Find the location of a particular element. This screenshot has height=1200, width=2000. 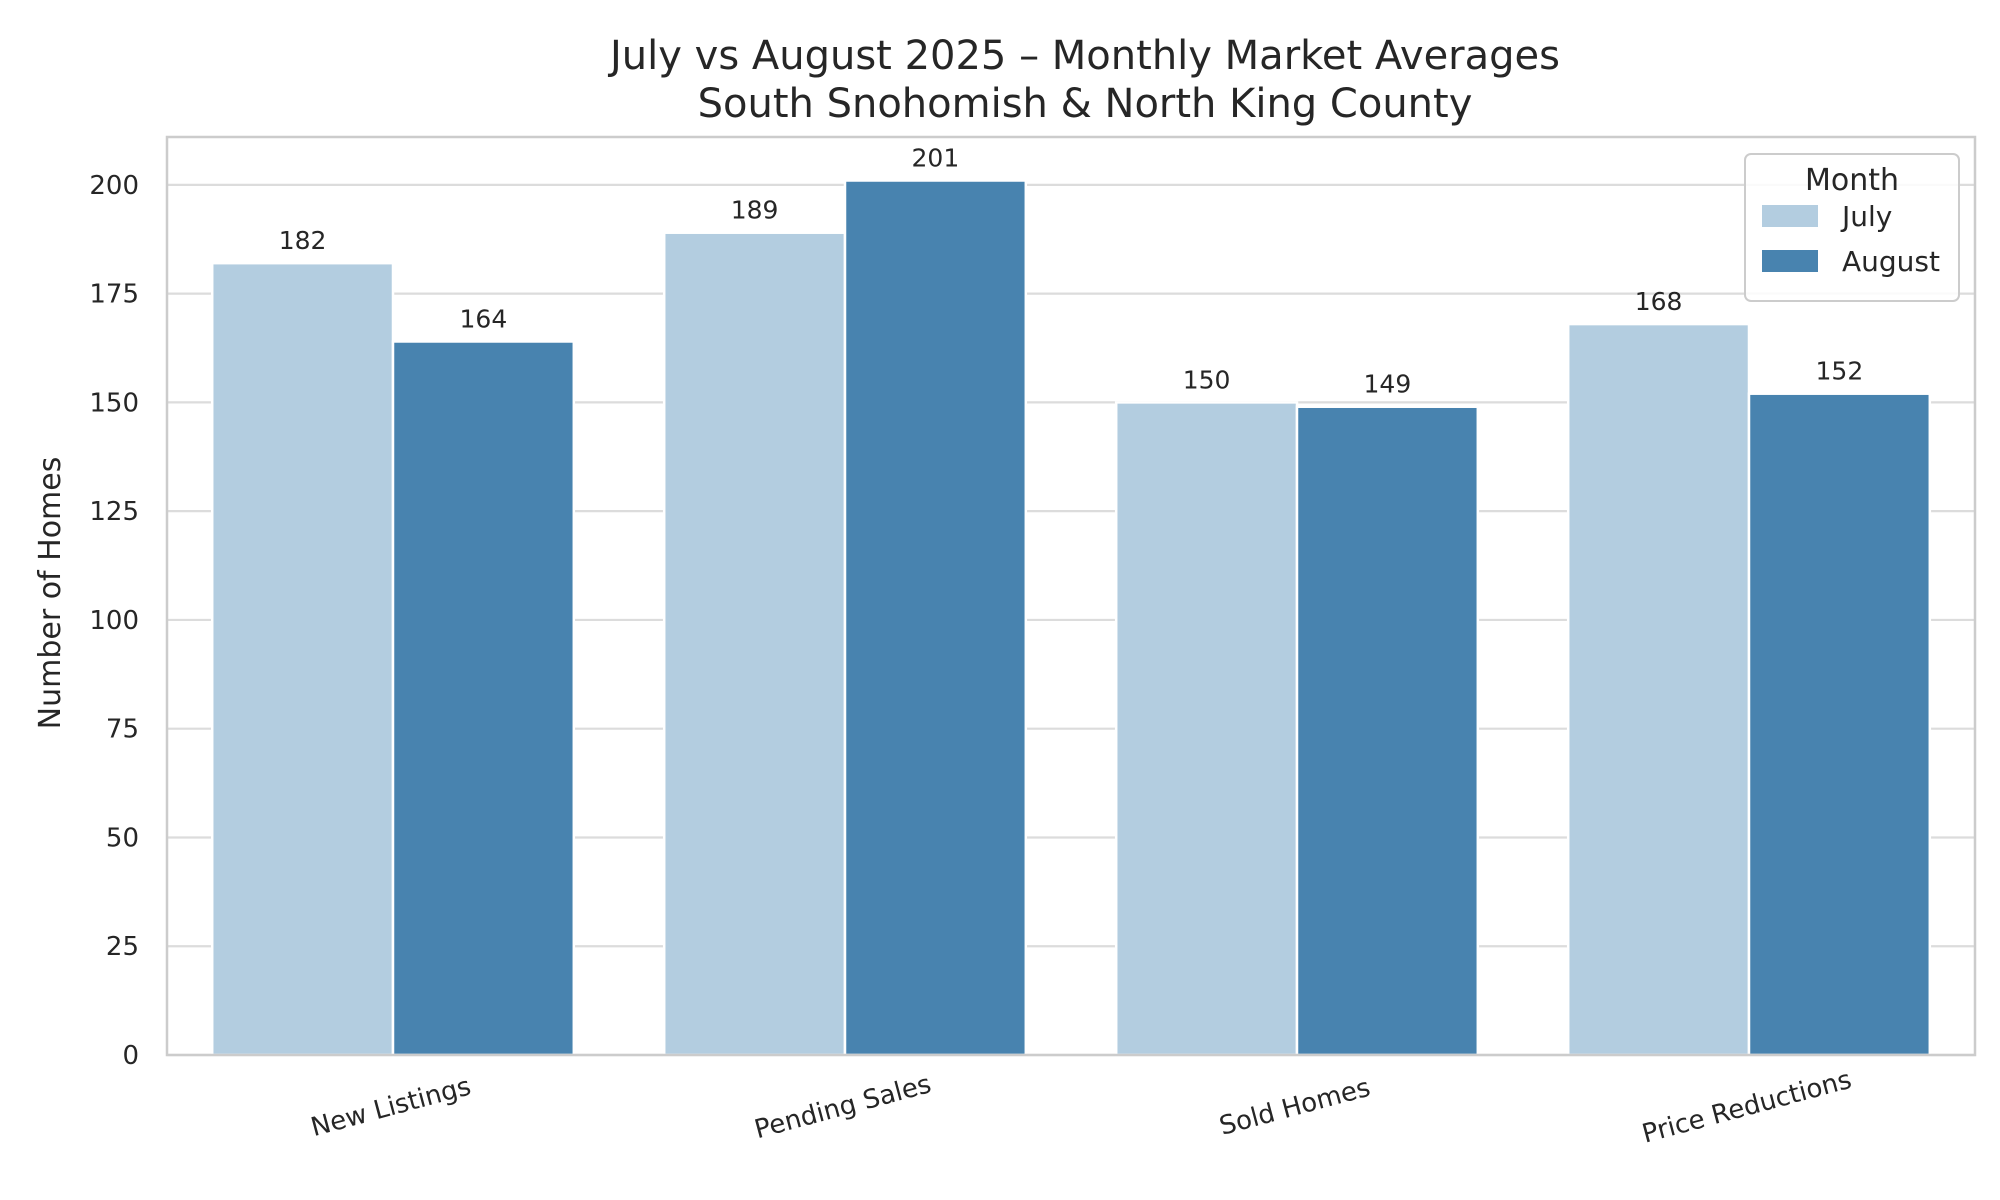

chart-subtitle: South Snohomish & North King County is located at coordinates (1085, 104).